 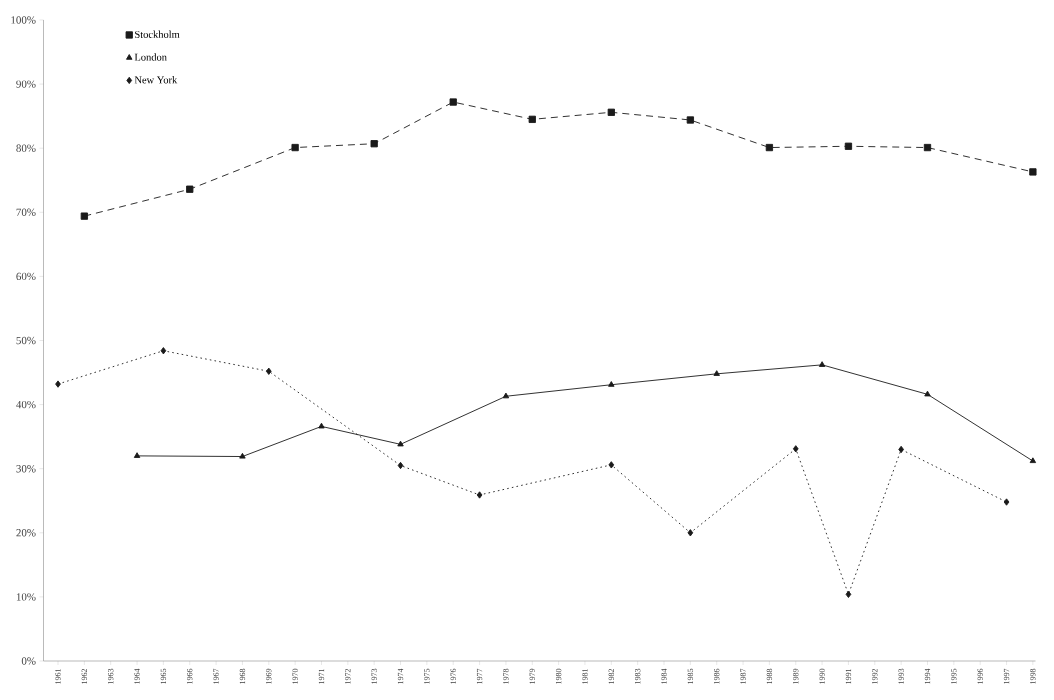 I want to click on y-tick-label: 20%, so click(x=26, y=533).